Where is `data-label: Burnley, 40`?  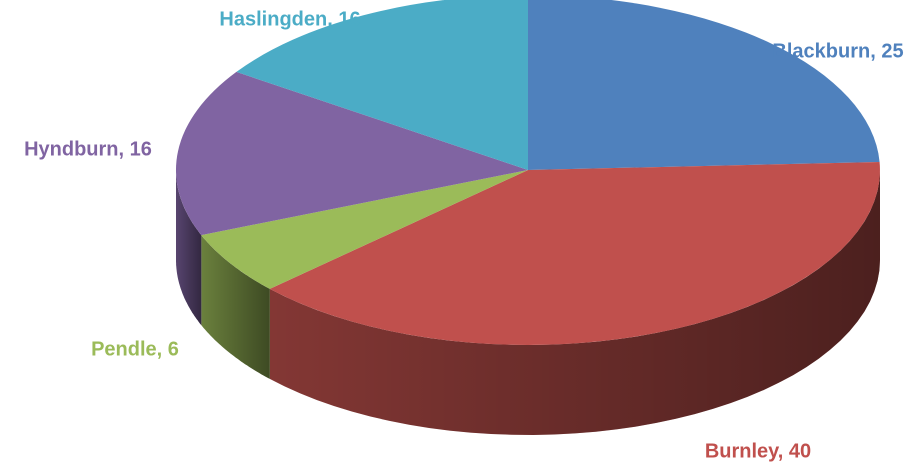 data-label: Burnley, 40 is located at coordinates (758, 451).